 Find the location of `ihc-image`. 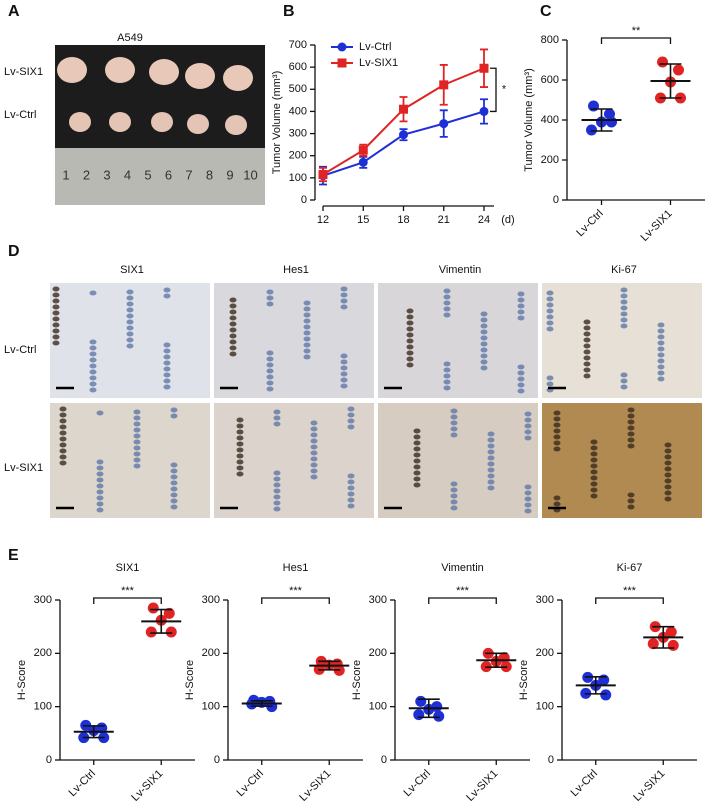

ihc-image is located at coordinates (458, 460).